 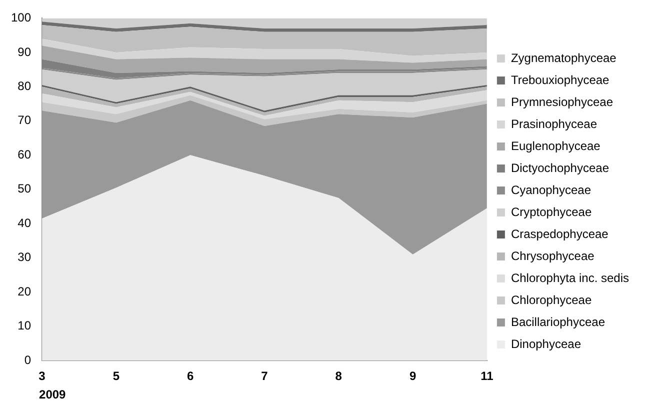 I want to click on legend-label: Chlorophyceae, so click(x=551, y=299).